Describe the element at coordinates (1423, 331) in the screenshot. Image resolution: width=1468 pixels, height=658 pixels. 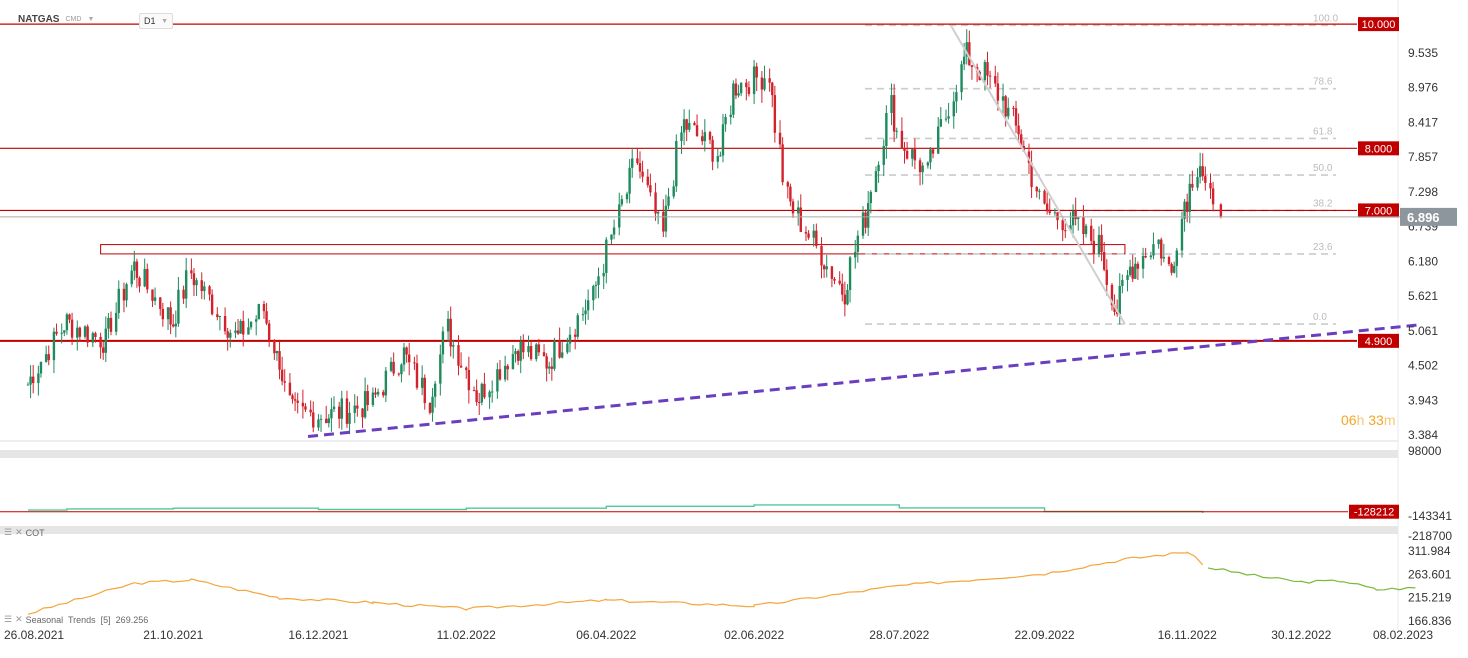
I see `price-tick-label: 5.061` at that location.